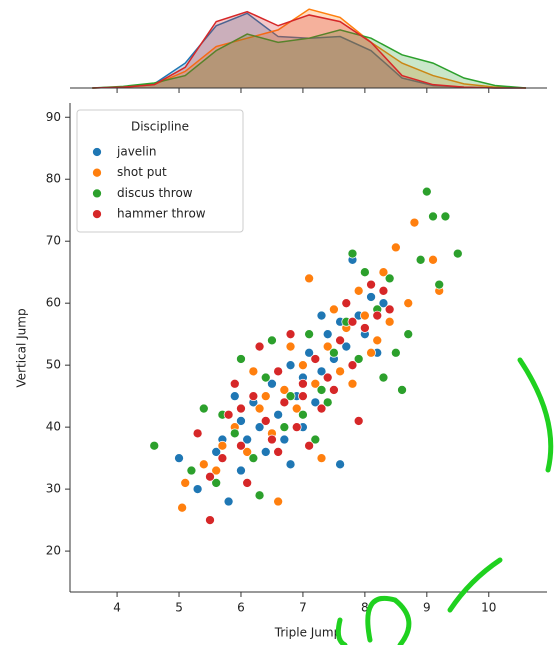  Describe the element at coordinates (53, 179) in the screenshot. I see `y-tick-label: 80` at that location.